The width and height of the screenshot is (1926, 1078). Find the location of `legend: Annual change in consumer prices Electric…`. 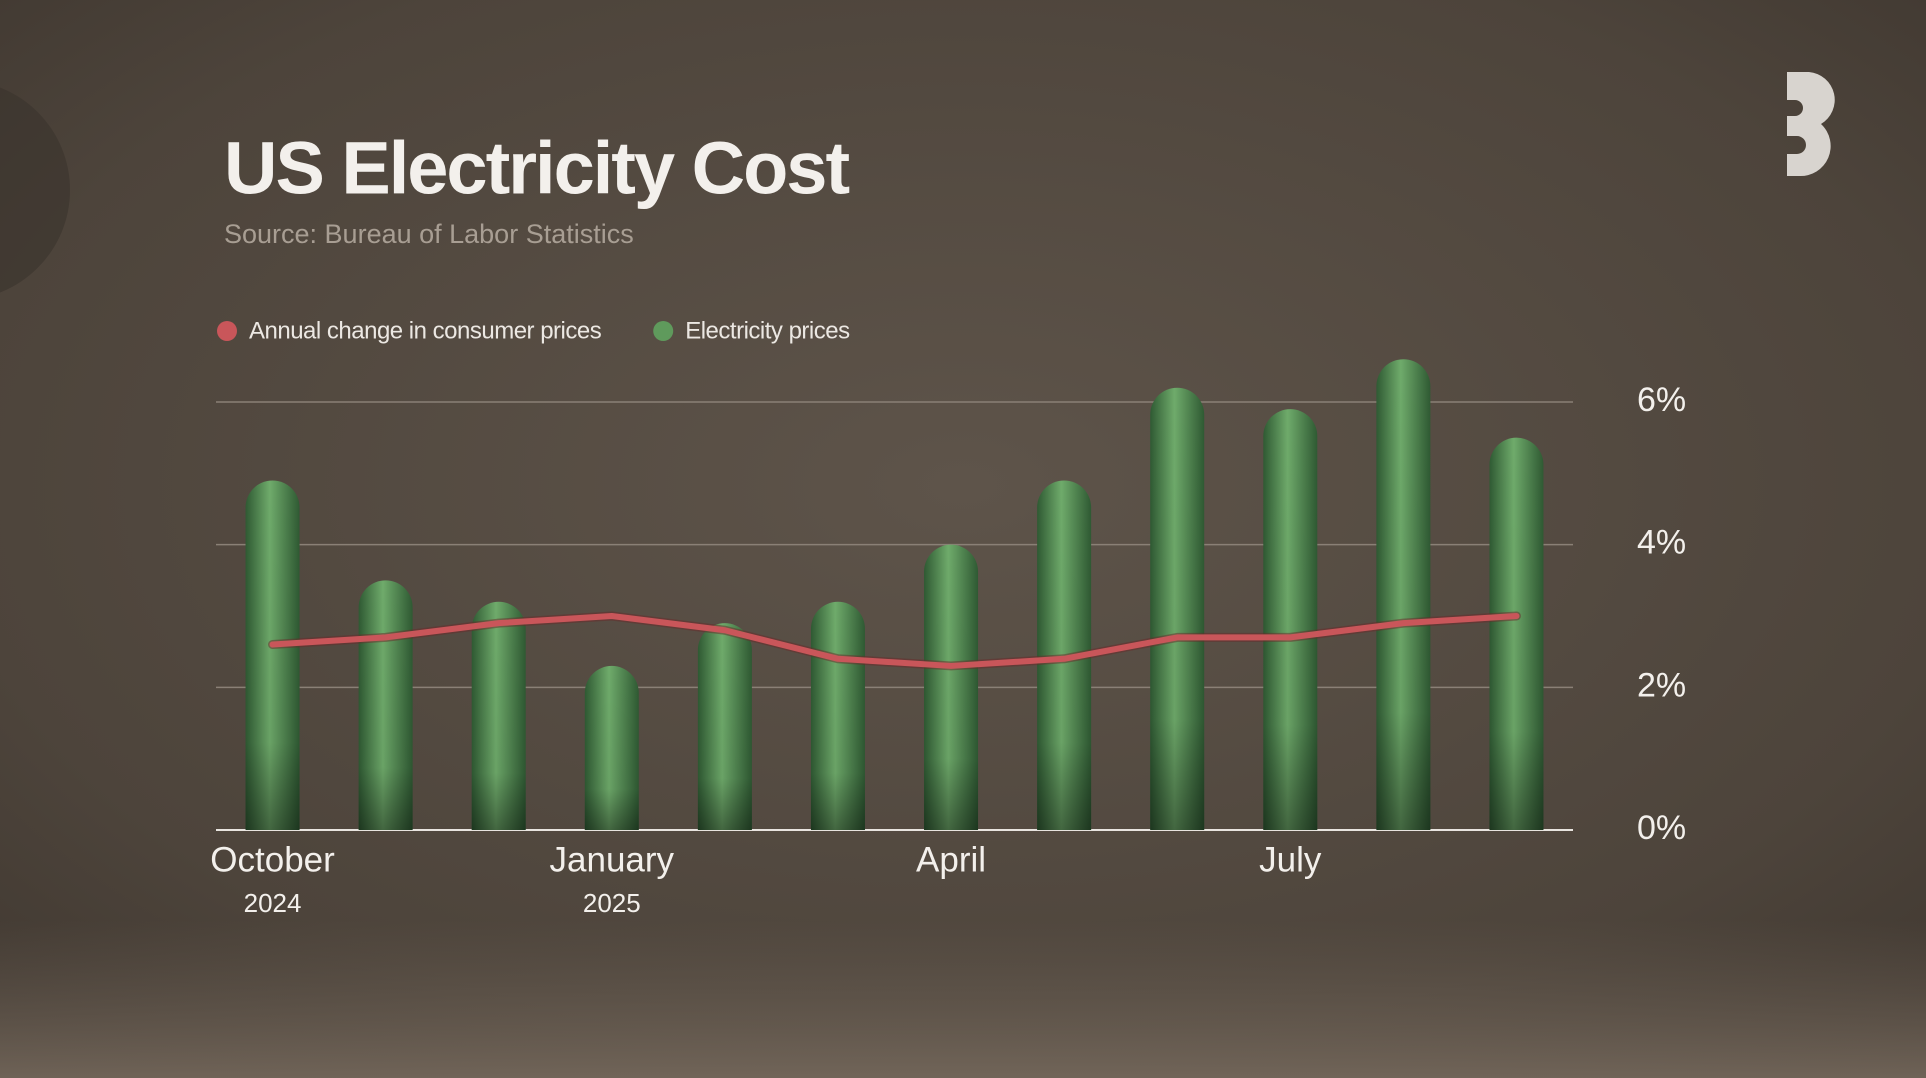

legend: Annual change in consumer prices Electric… is located at coordinates (534, 330).